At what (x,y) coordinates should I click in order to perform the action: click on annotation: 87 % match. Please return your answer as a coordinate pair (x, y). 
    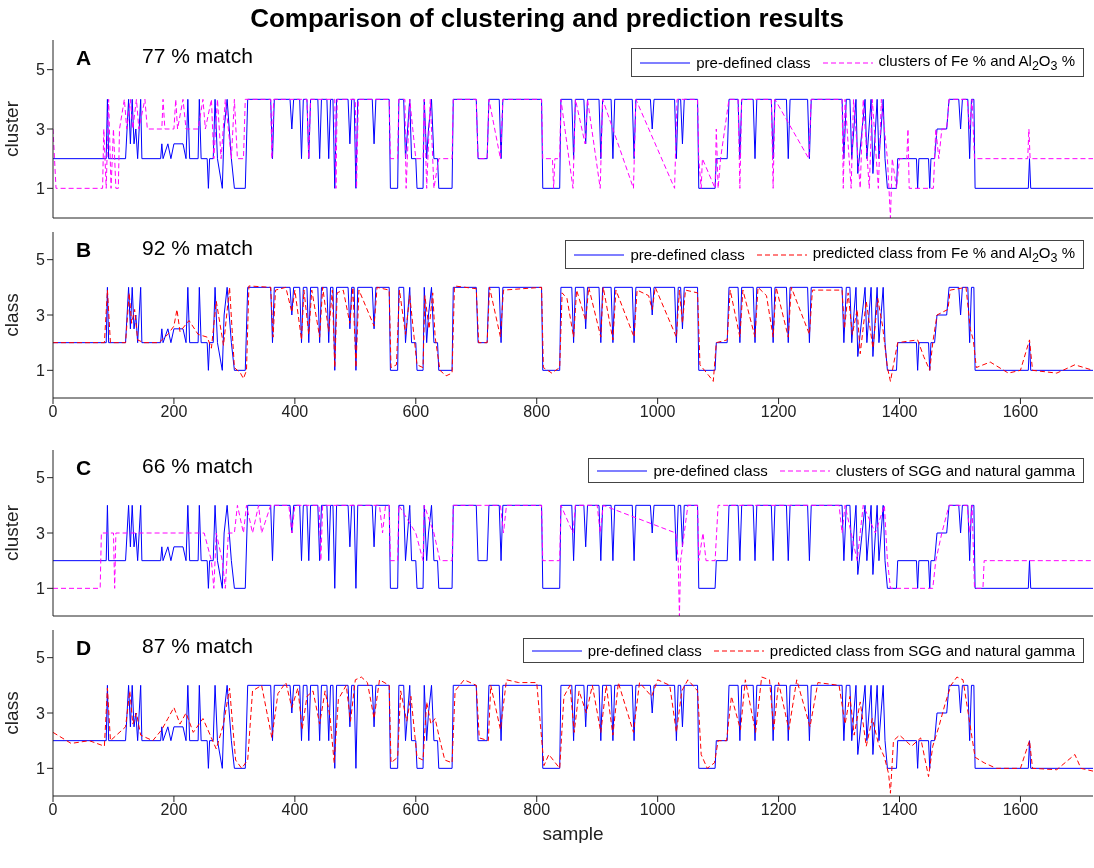
    Looking at the image, I should click on (197, 646).